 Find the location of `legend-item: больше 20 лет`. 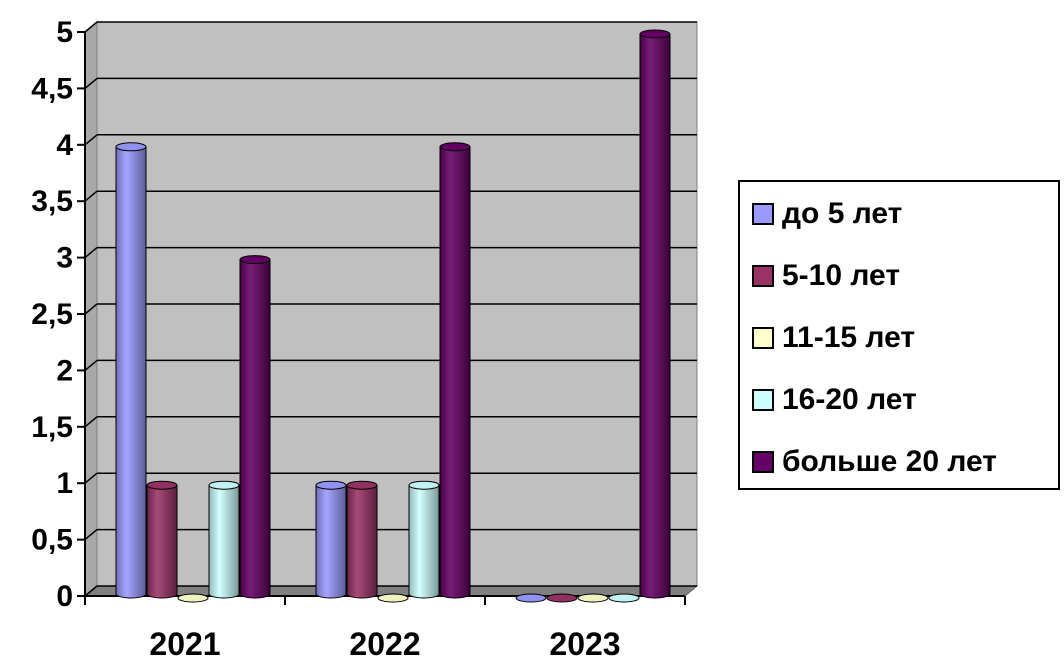

legend-item: больше 20 лет is located at coordinates (874, 462).